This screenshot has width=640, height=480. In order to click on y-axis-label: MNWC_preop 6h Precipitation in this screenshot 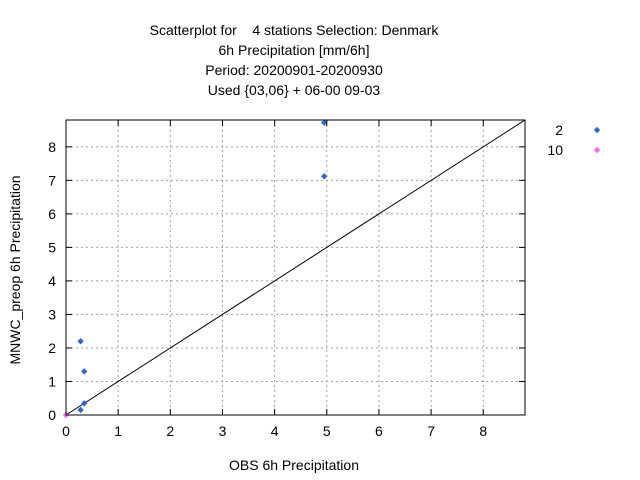, I will do `click(15, 269)`.